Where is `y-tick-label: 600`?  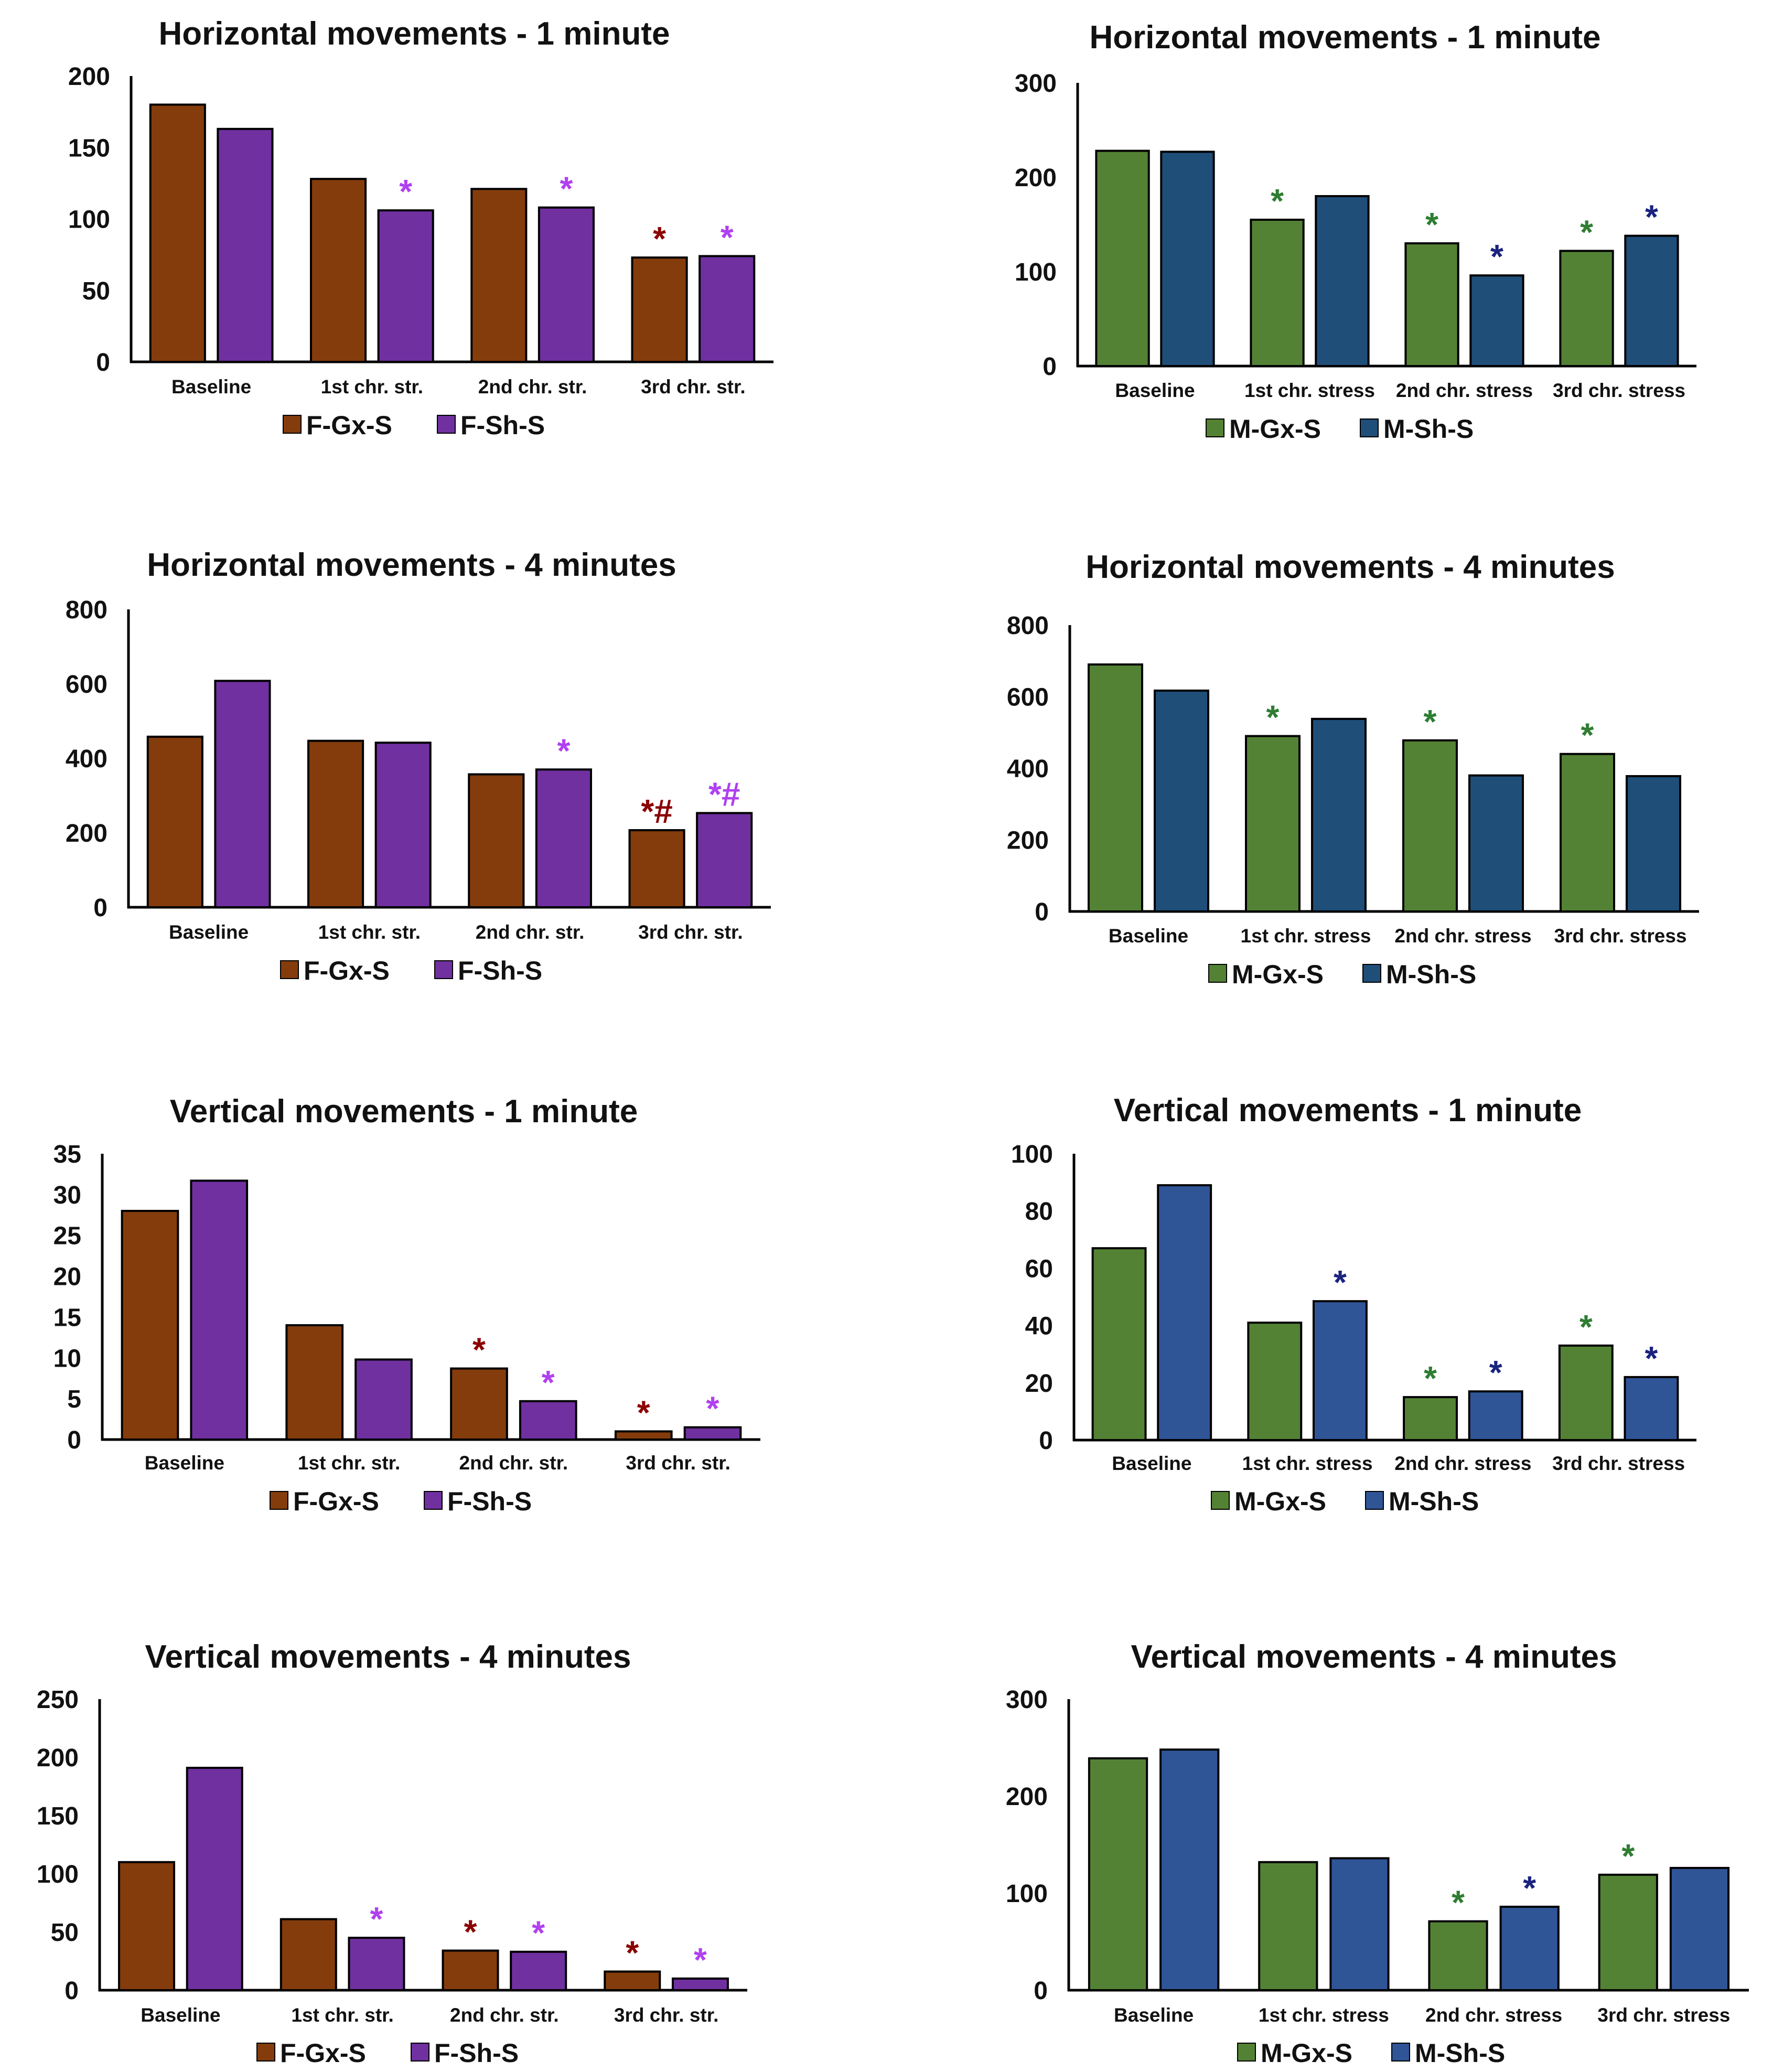
y-tick-label: 600 is located at coordinates (87, 685).